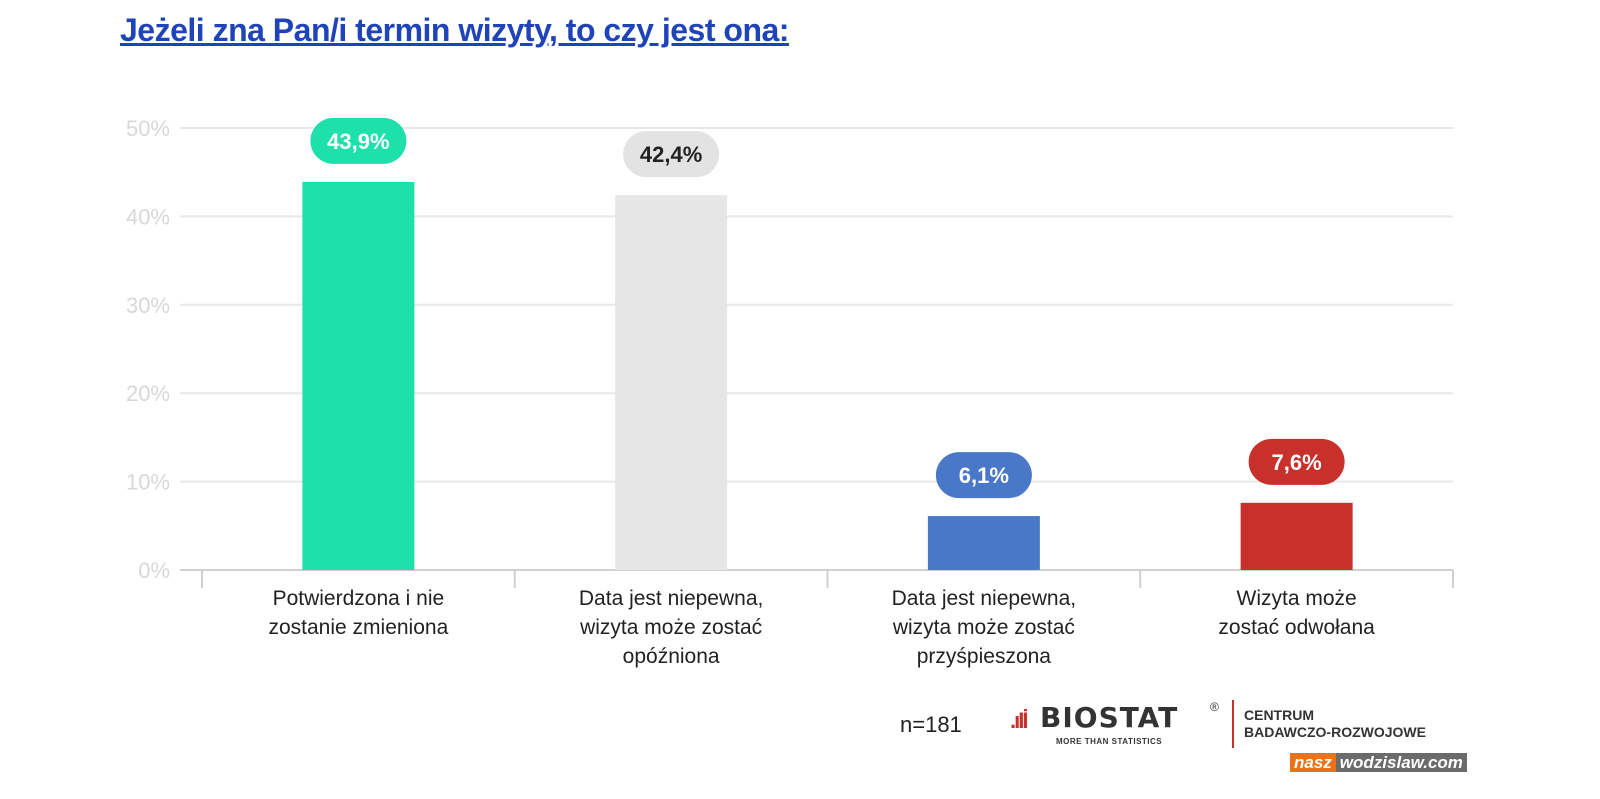 The width and height of the screenshot is (1600, 799). What do you see at coordinates (1401, 762) in the screenshot?
I see `watermark-b: wodzislaw.com` at bounding box center [1401, 762].